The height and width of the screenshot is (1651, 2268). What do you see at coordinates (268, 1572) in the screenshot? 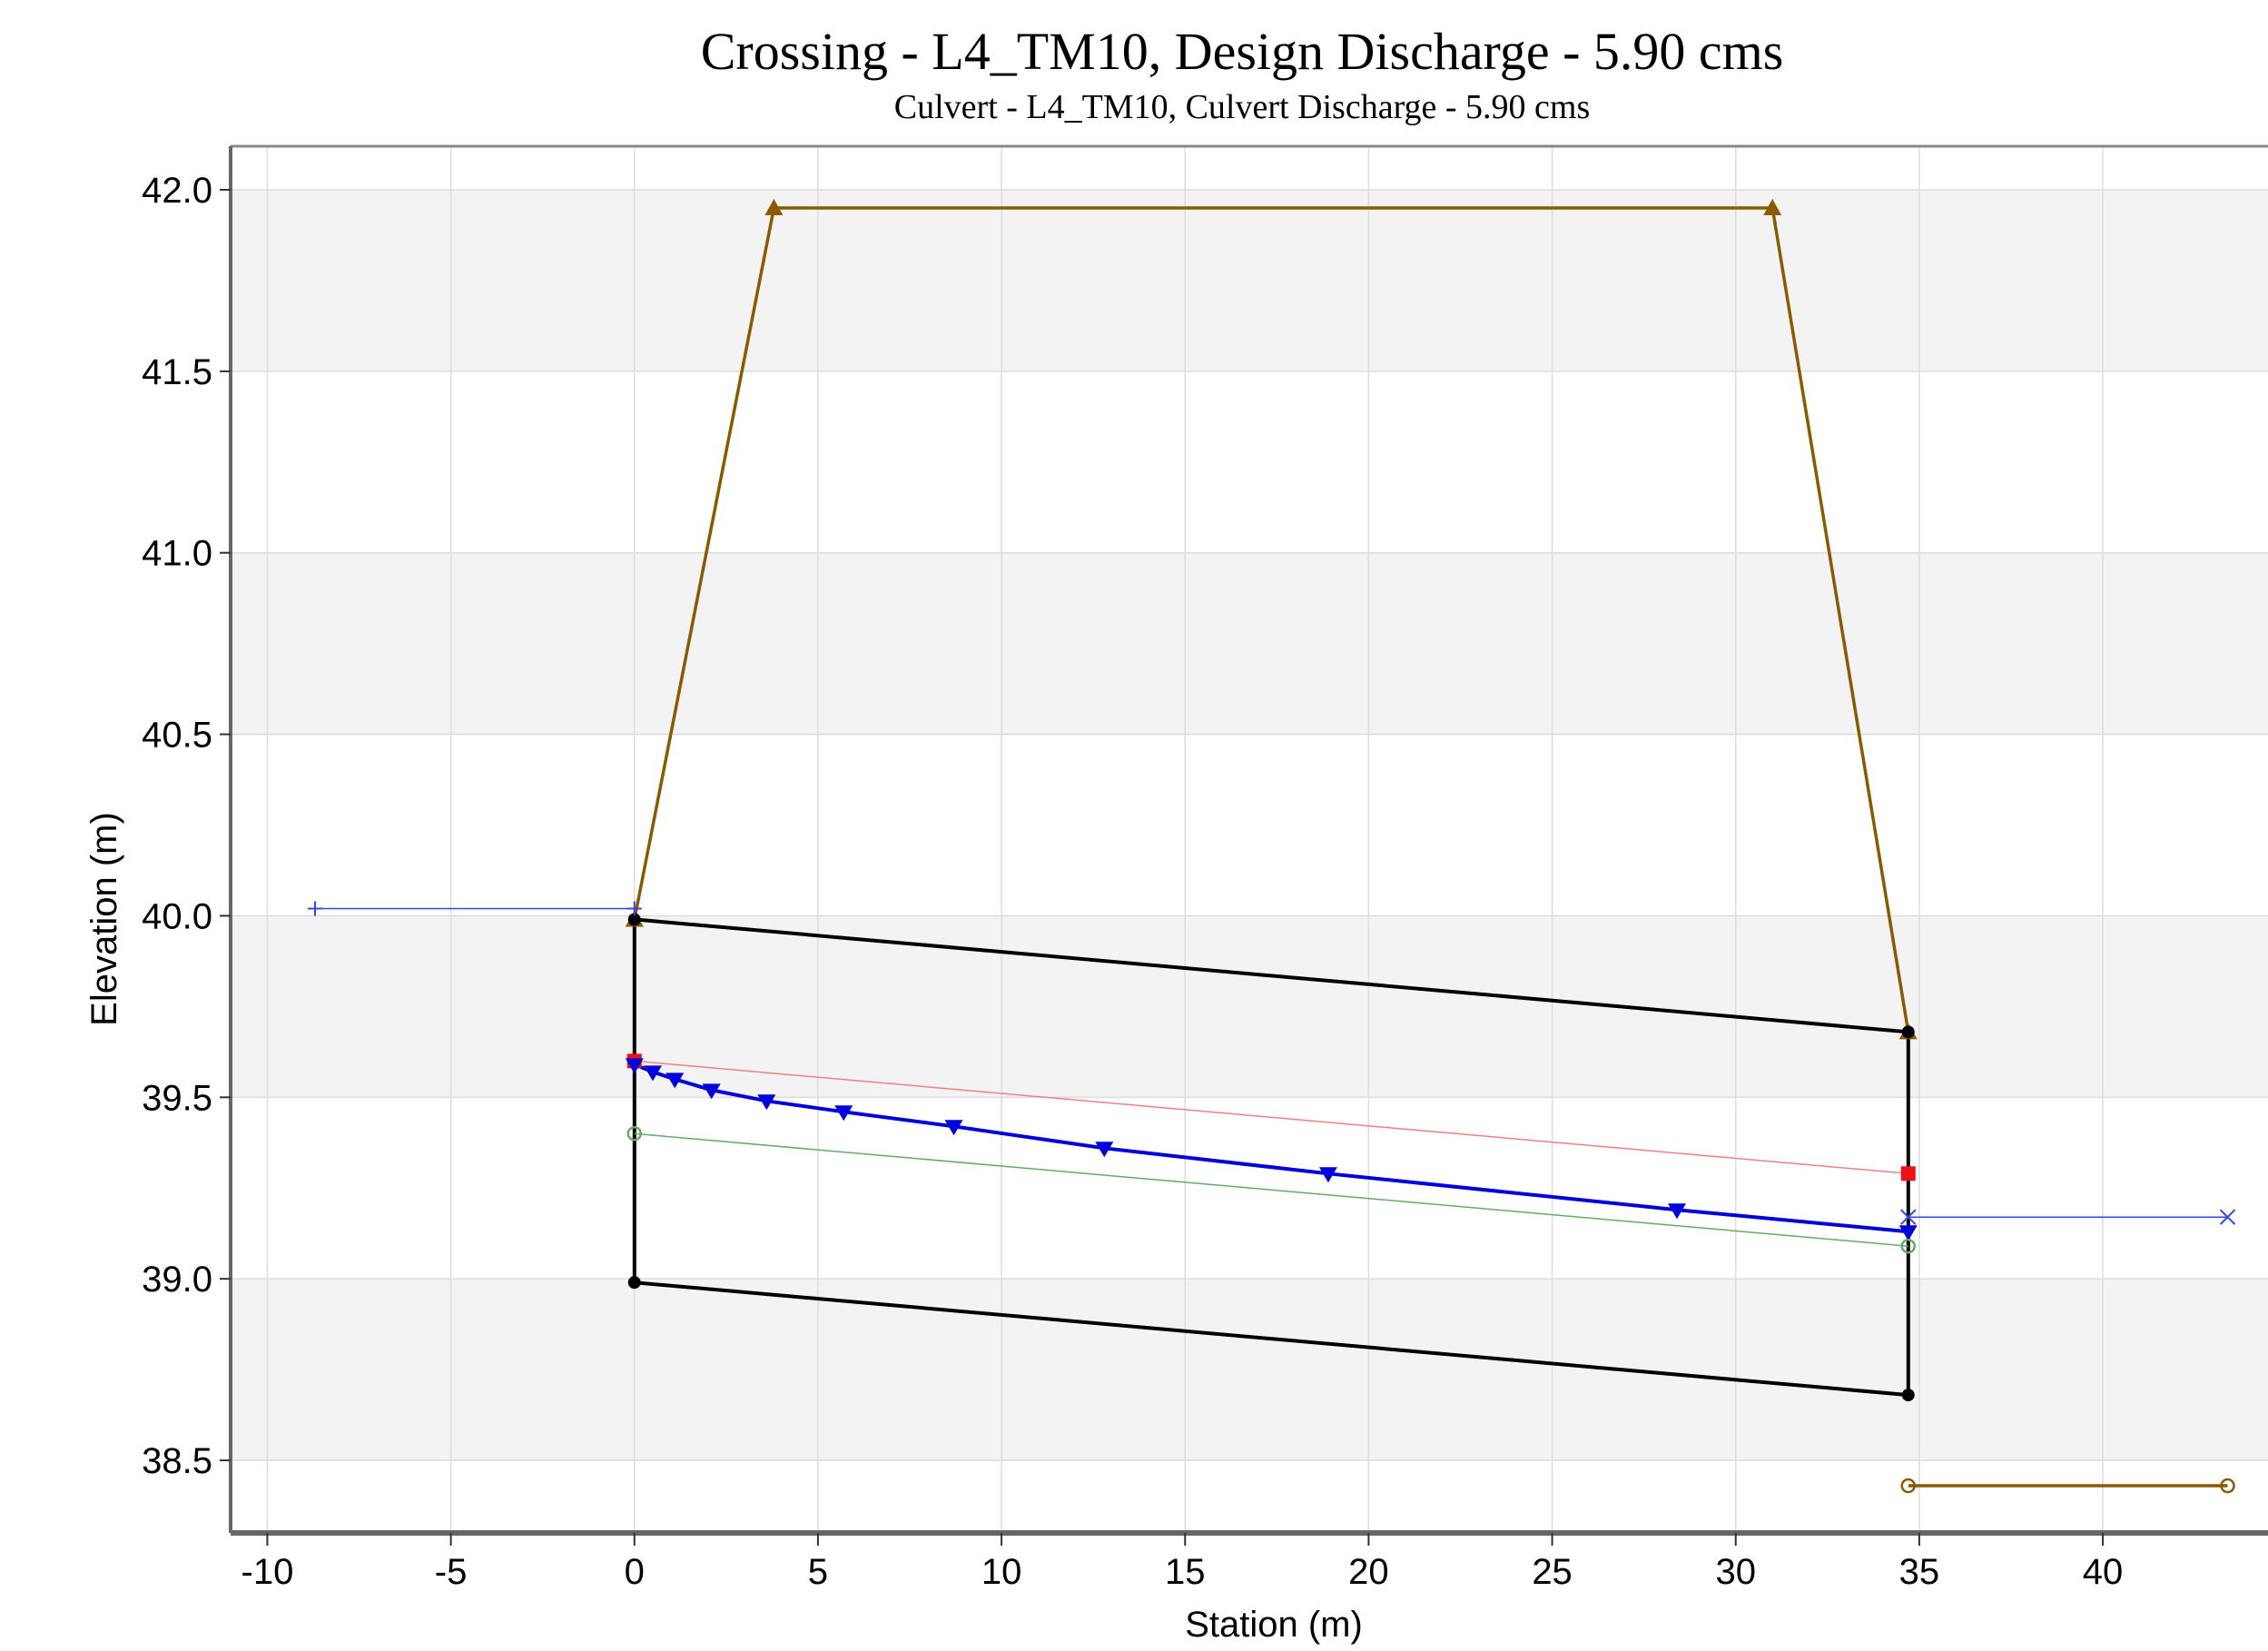
I see `x-tick-label: -10` at bounding box center [268, 1572].